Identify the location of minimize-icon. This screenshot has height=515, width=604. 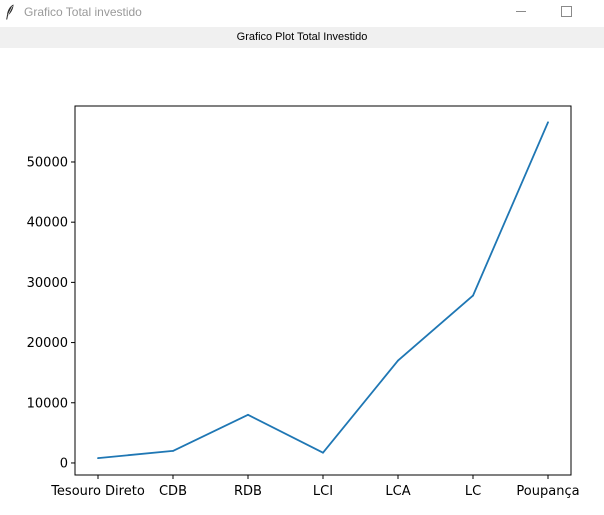
(521, 11).